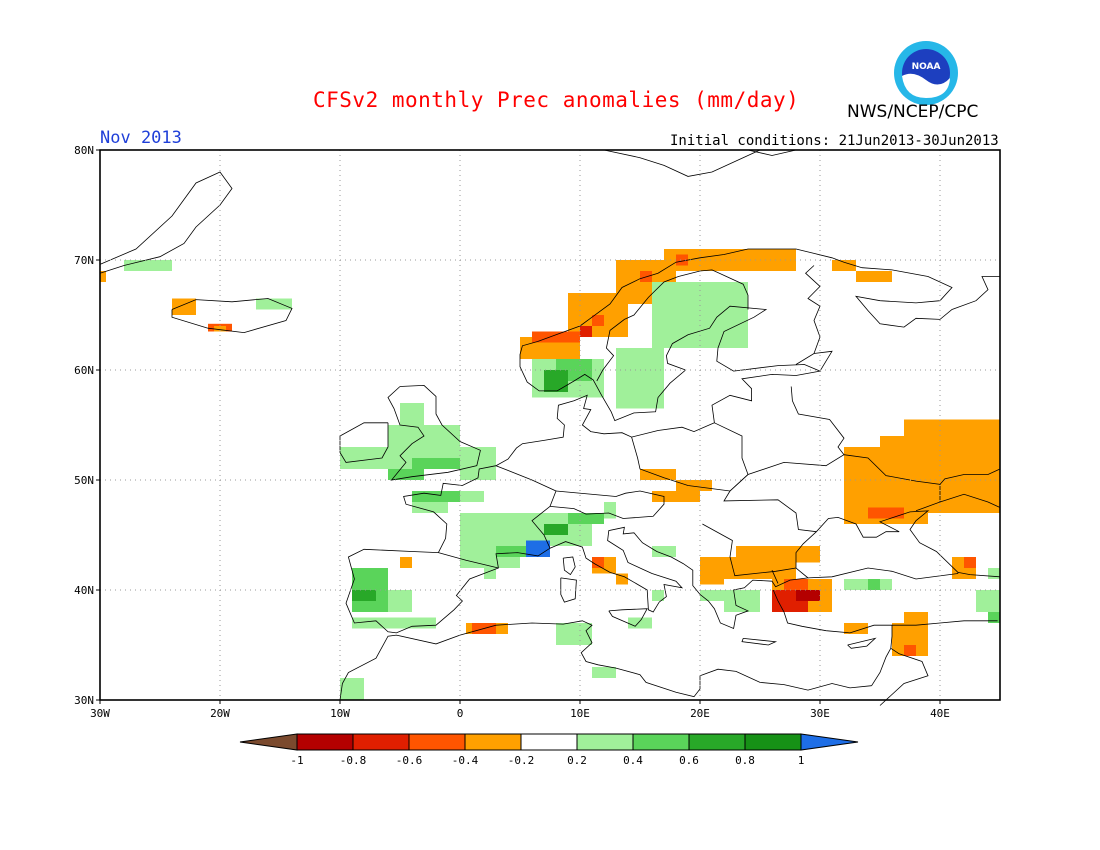 This screenshot has width=1100, height=850. What do you see at coordinates (926, 73) in the screenshot?
I see `noaa-logo: NOAA` at bounding box center [926, 73].